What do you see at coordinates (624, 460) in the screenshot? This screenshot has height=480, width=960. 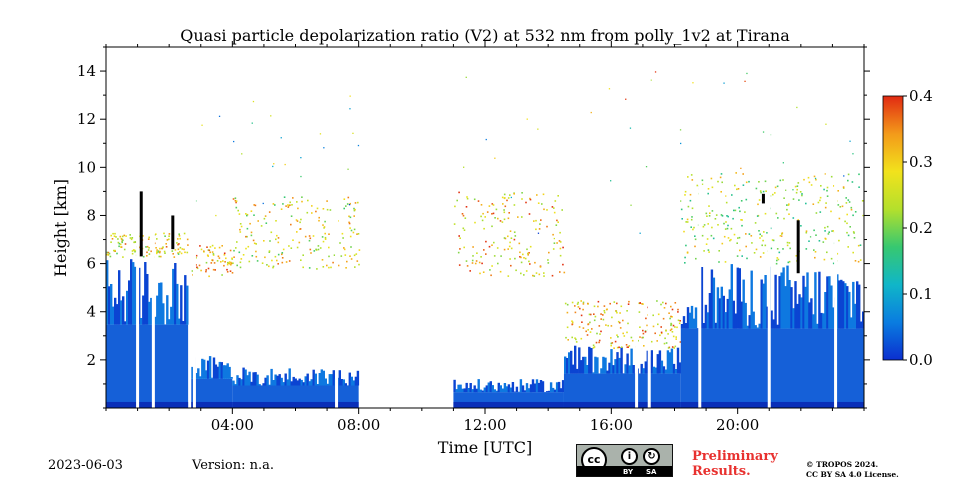 I see `cc-license-badge: cc i ↻ BY SA` at bounding box center [624, 460].